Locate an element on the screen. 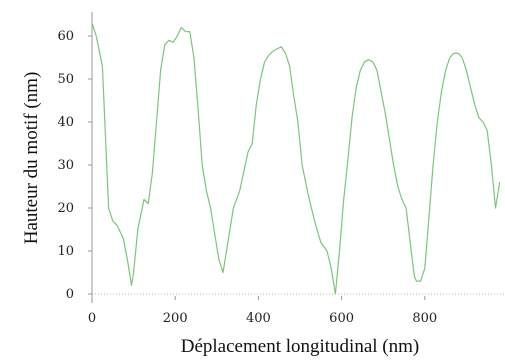 Image resolution: width=505 pixels, height=364 pixels. y-tick-label: 40 is located at coordinates (65, 122).